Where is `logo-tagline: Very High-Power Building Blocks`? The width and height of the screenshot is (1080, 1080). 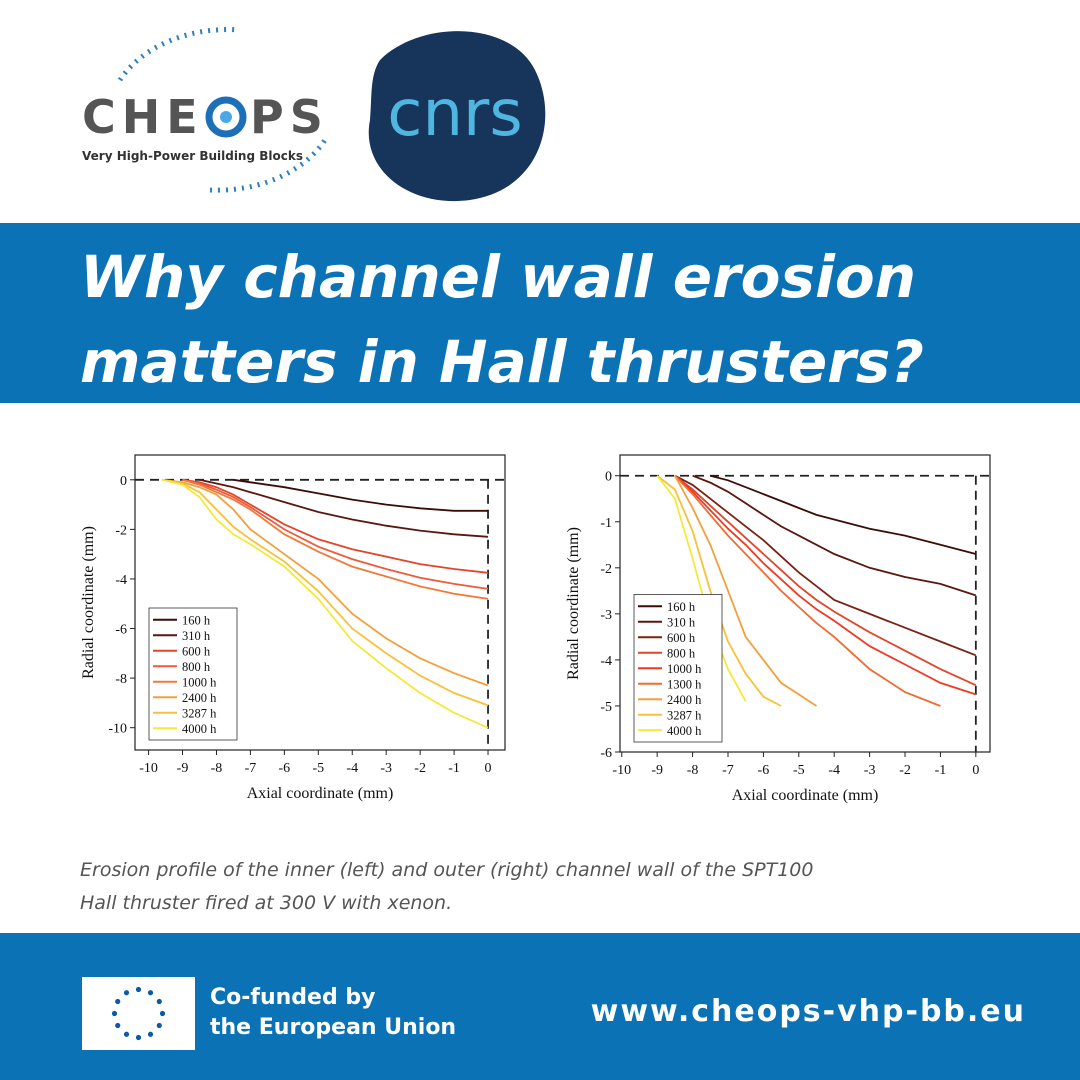 logo-tagline: Very High-Power Building Blocks is located at coordinates (192, 156).